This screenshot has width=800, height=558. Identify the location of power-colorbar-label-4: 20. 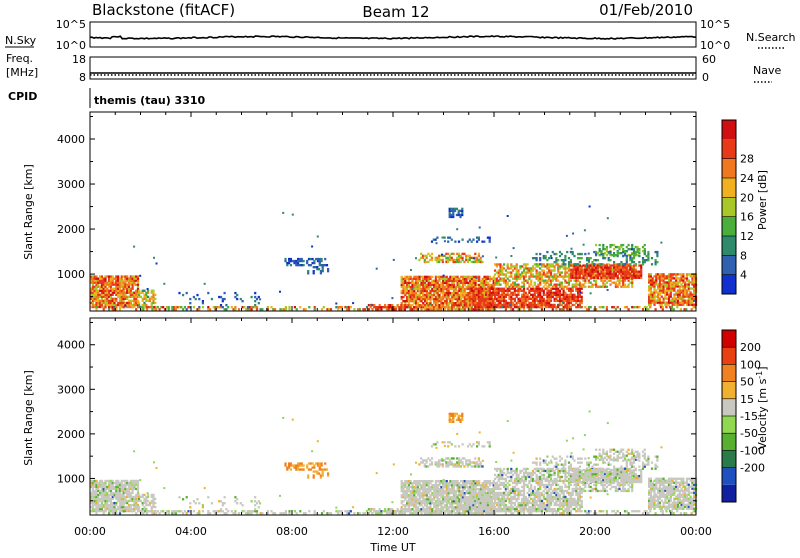
(747, 197).